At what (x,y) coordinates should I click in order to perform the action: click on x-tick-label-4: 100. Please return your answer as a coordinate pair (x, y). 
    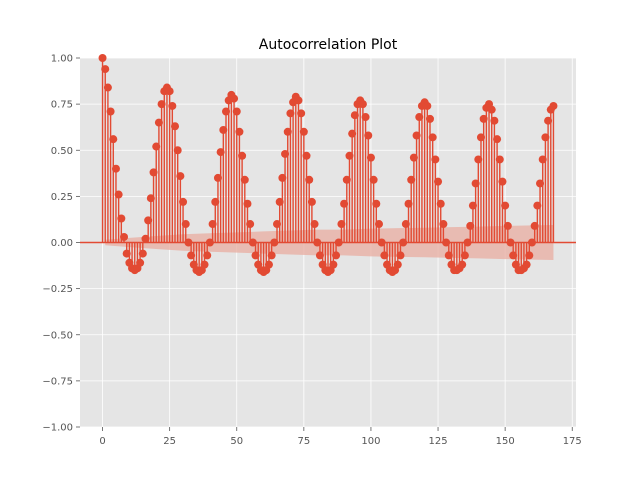
    Looking at the image, I should click on (370, 441).